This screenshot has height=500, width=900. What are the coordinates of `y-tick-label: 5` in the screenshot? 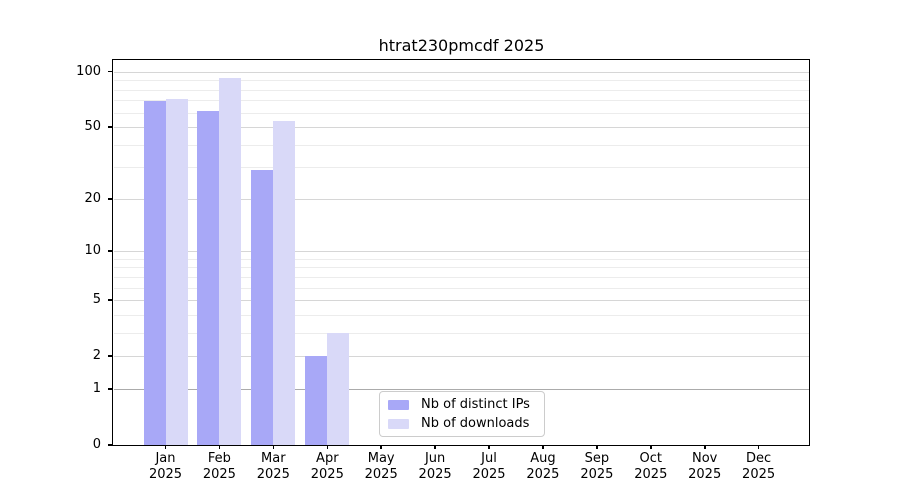 It's located at (96, 300).